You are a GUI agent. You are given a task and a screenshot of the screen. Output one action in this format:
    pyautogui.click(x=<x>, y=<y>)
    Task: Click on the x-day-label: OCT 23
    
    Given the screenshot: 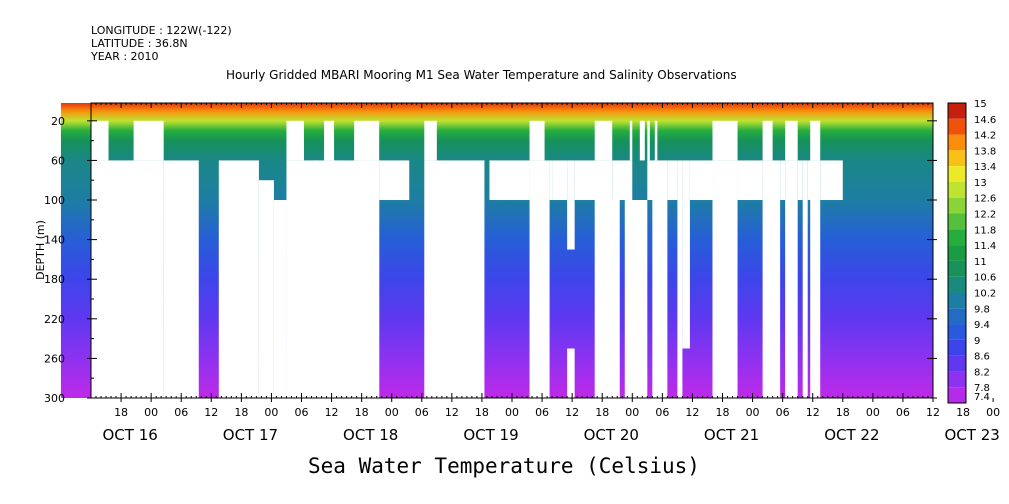 What is the action you would take?
    pyautogui.click(x=971, y=435)
    